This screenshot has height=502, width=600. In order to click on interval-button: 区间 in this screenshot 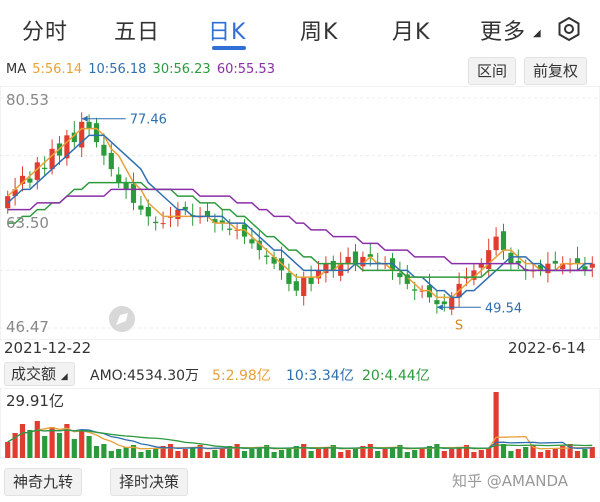, I will do `click(492, 71)`.